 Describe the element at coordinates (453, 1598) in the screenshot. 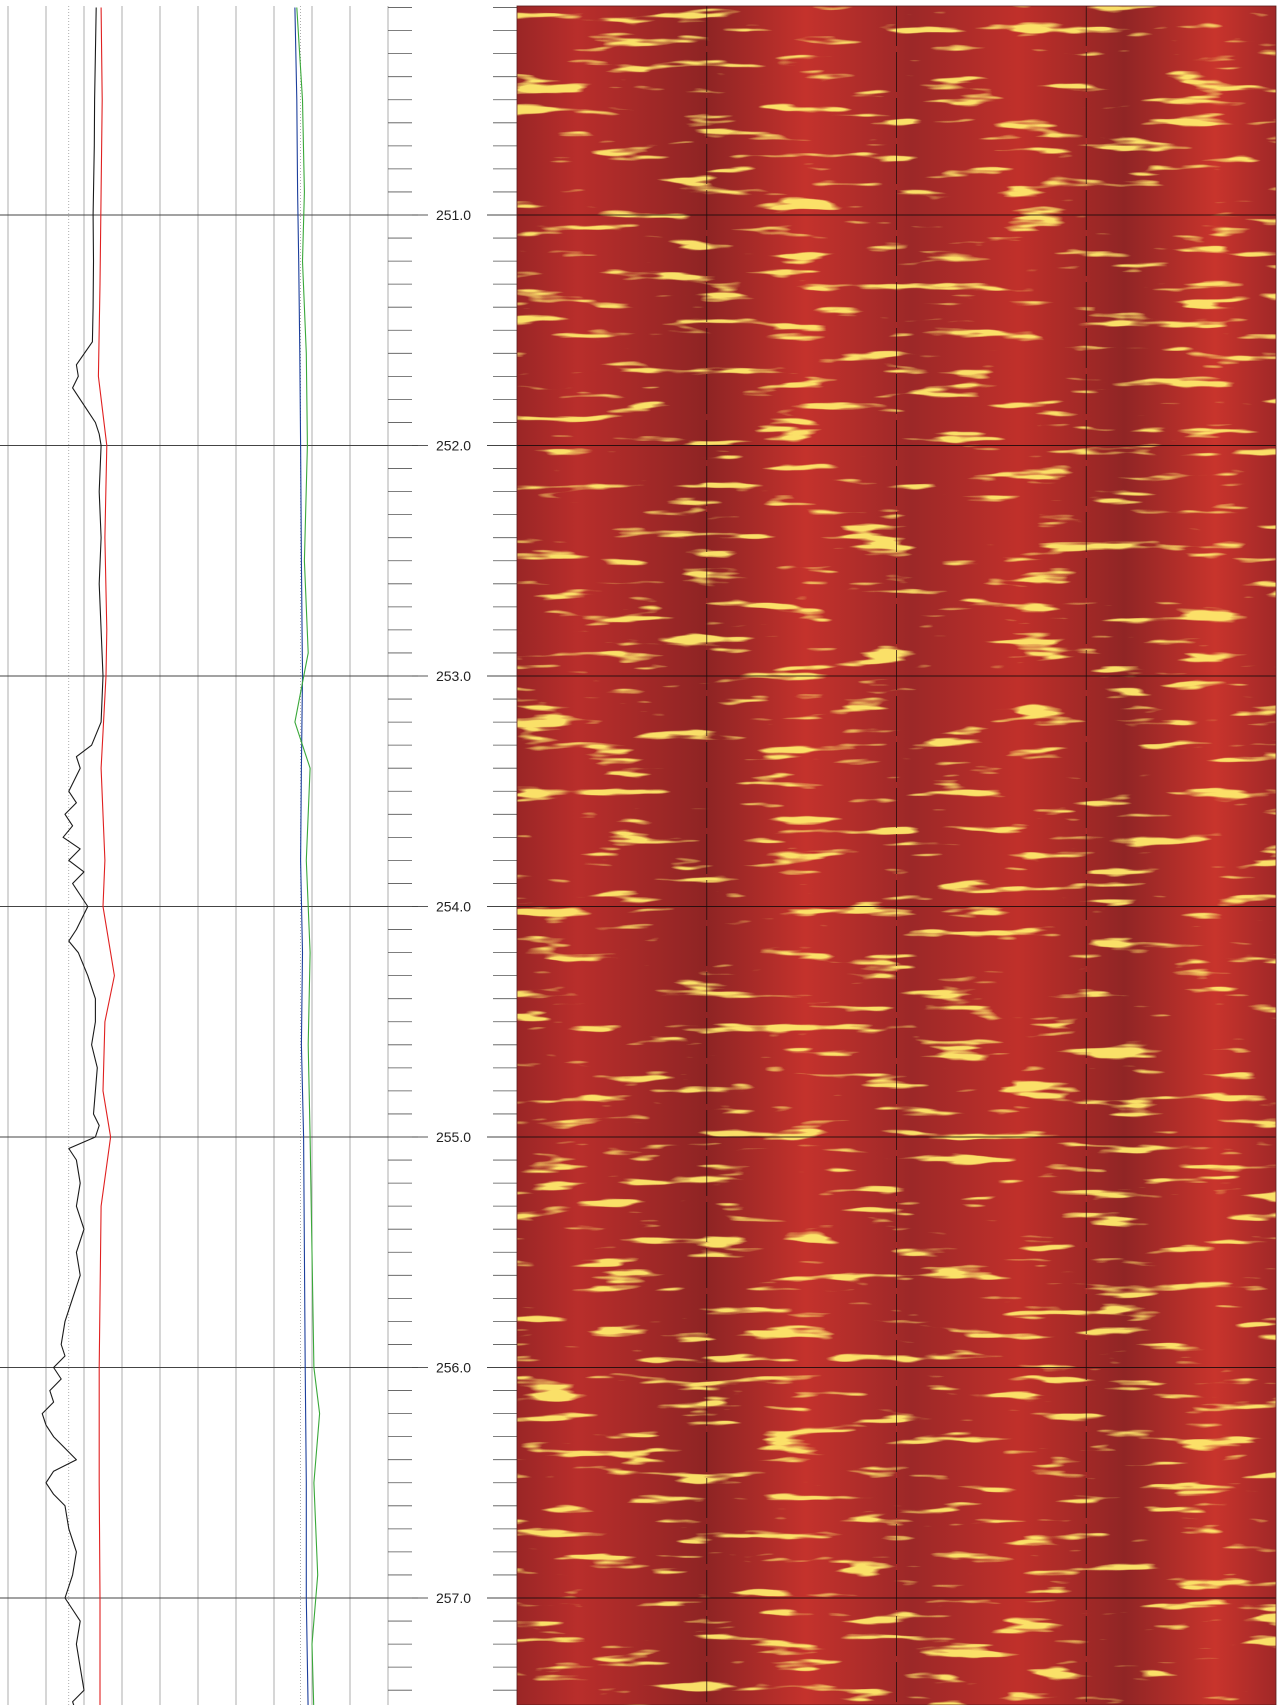

I see `depth-label: 257.0` at that location.